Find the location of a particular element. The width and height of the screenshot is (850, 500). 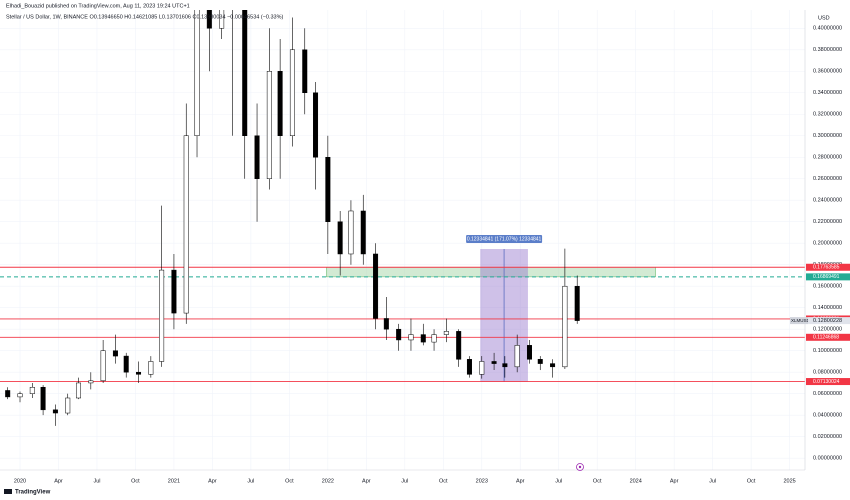

y-tick-label: 0.28000000 is located at coordinates (827, 158).